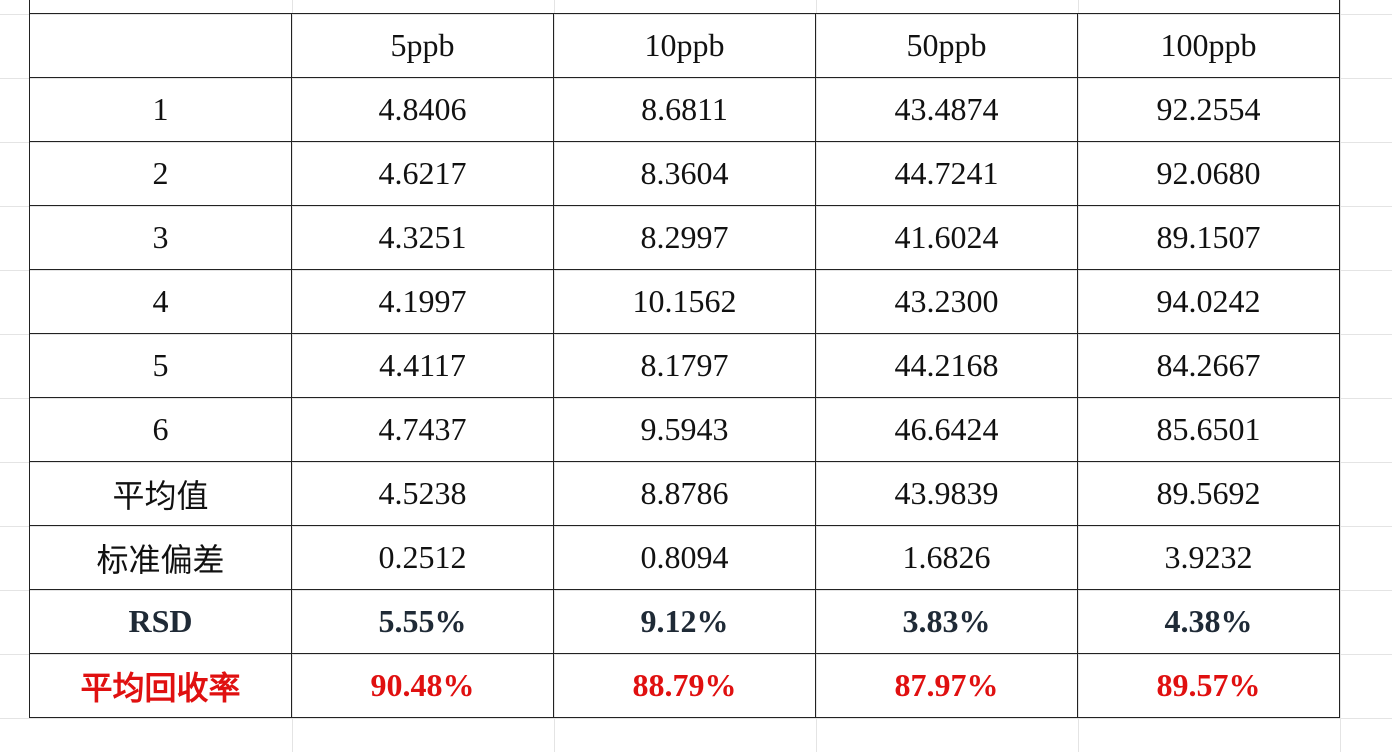 This screenshot has width=1392, height=752. Describe the element at coordinates (946, 301) in the screenshot. I see `cell: 43.2300` at that location.